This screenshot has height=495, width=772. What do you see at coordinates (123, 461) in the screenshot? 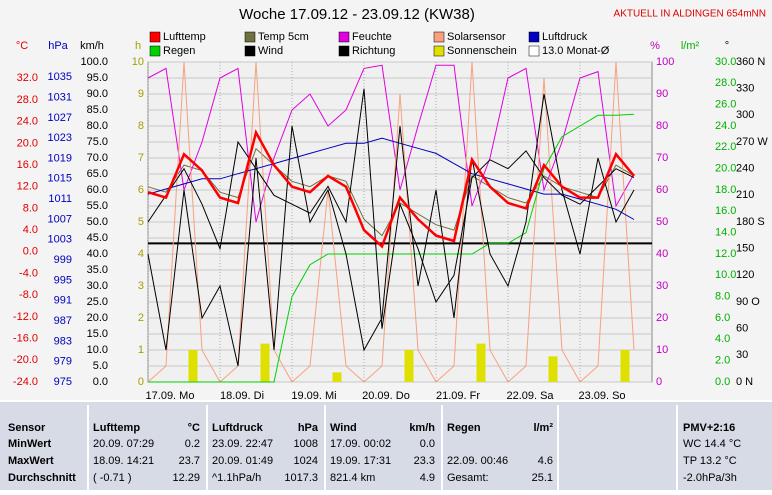
I see `cell-text: 18.09. 14:21` at bounding box center [123, 461].